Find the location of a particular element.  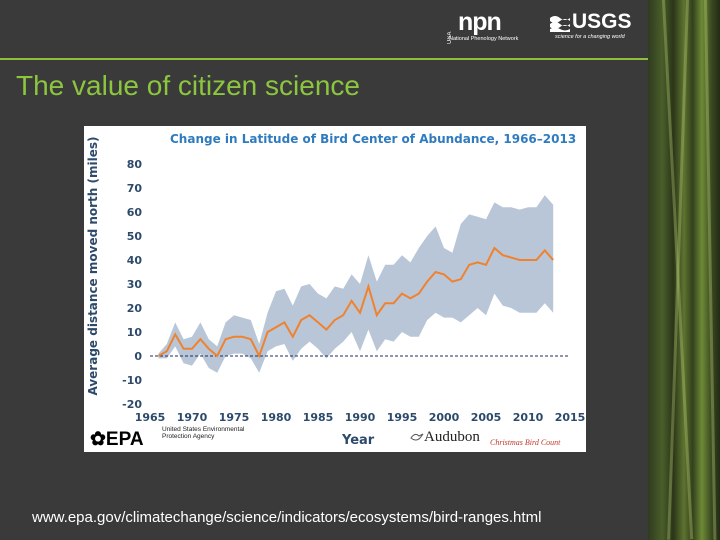

grass-image-strip is located at coordinates (684, 270).